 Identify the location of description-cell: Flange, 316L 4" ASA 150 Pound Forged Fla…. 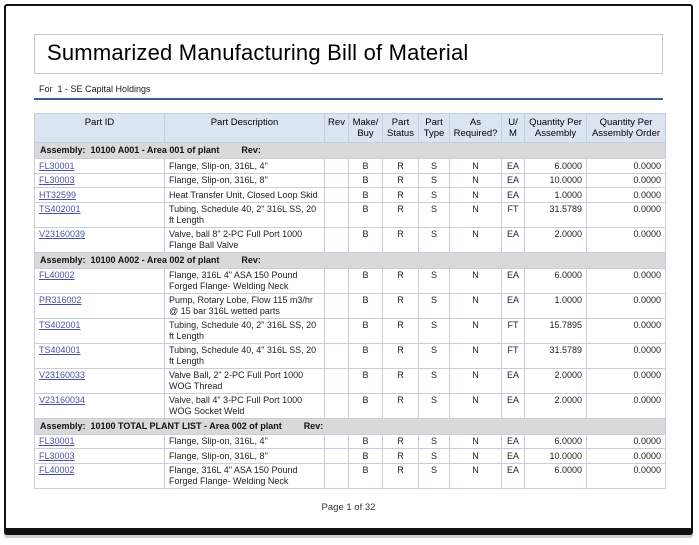
(244, 280).